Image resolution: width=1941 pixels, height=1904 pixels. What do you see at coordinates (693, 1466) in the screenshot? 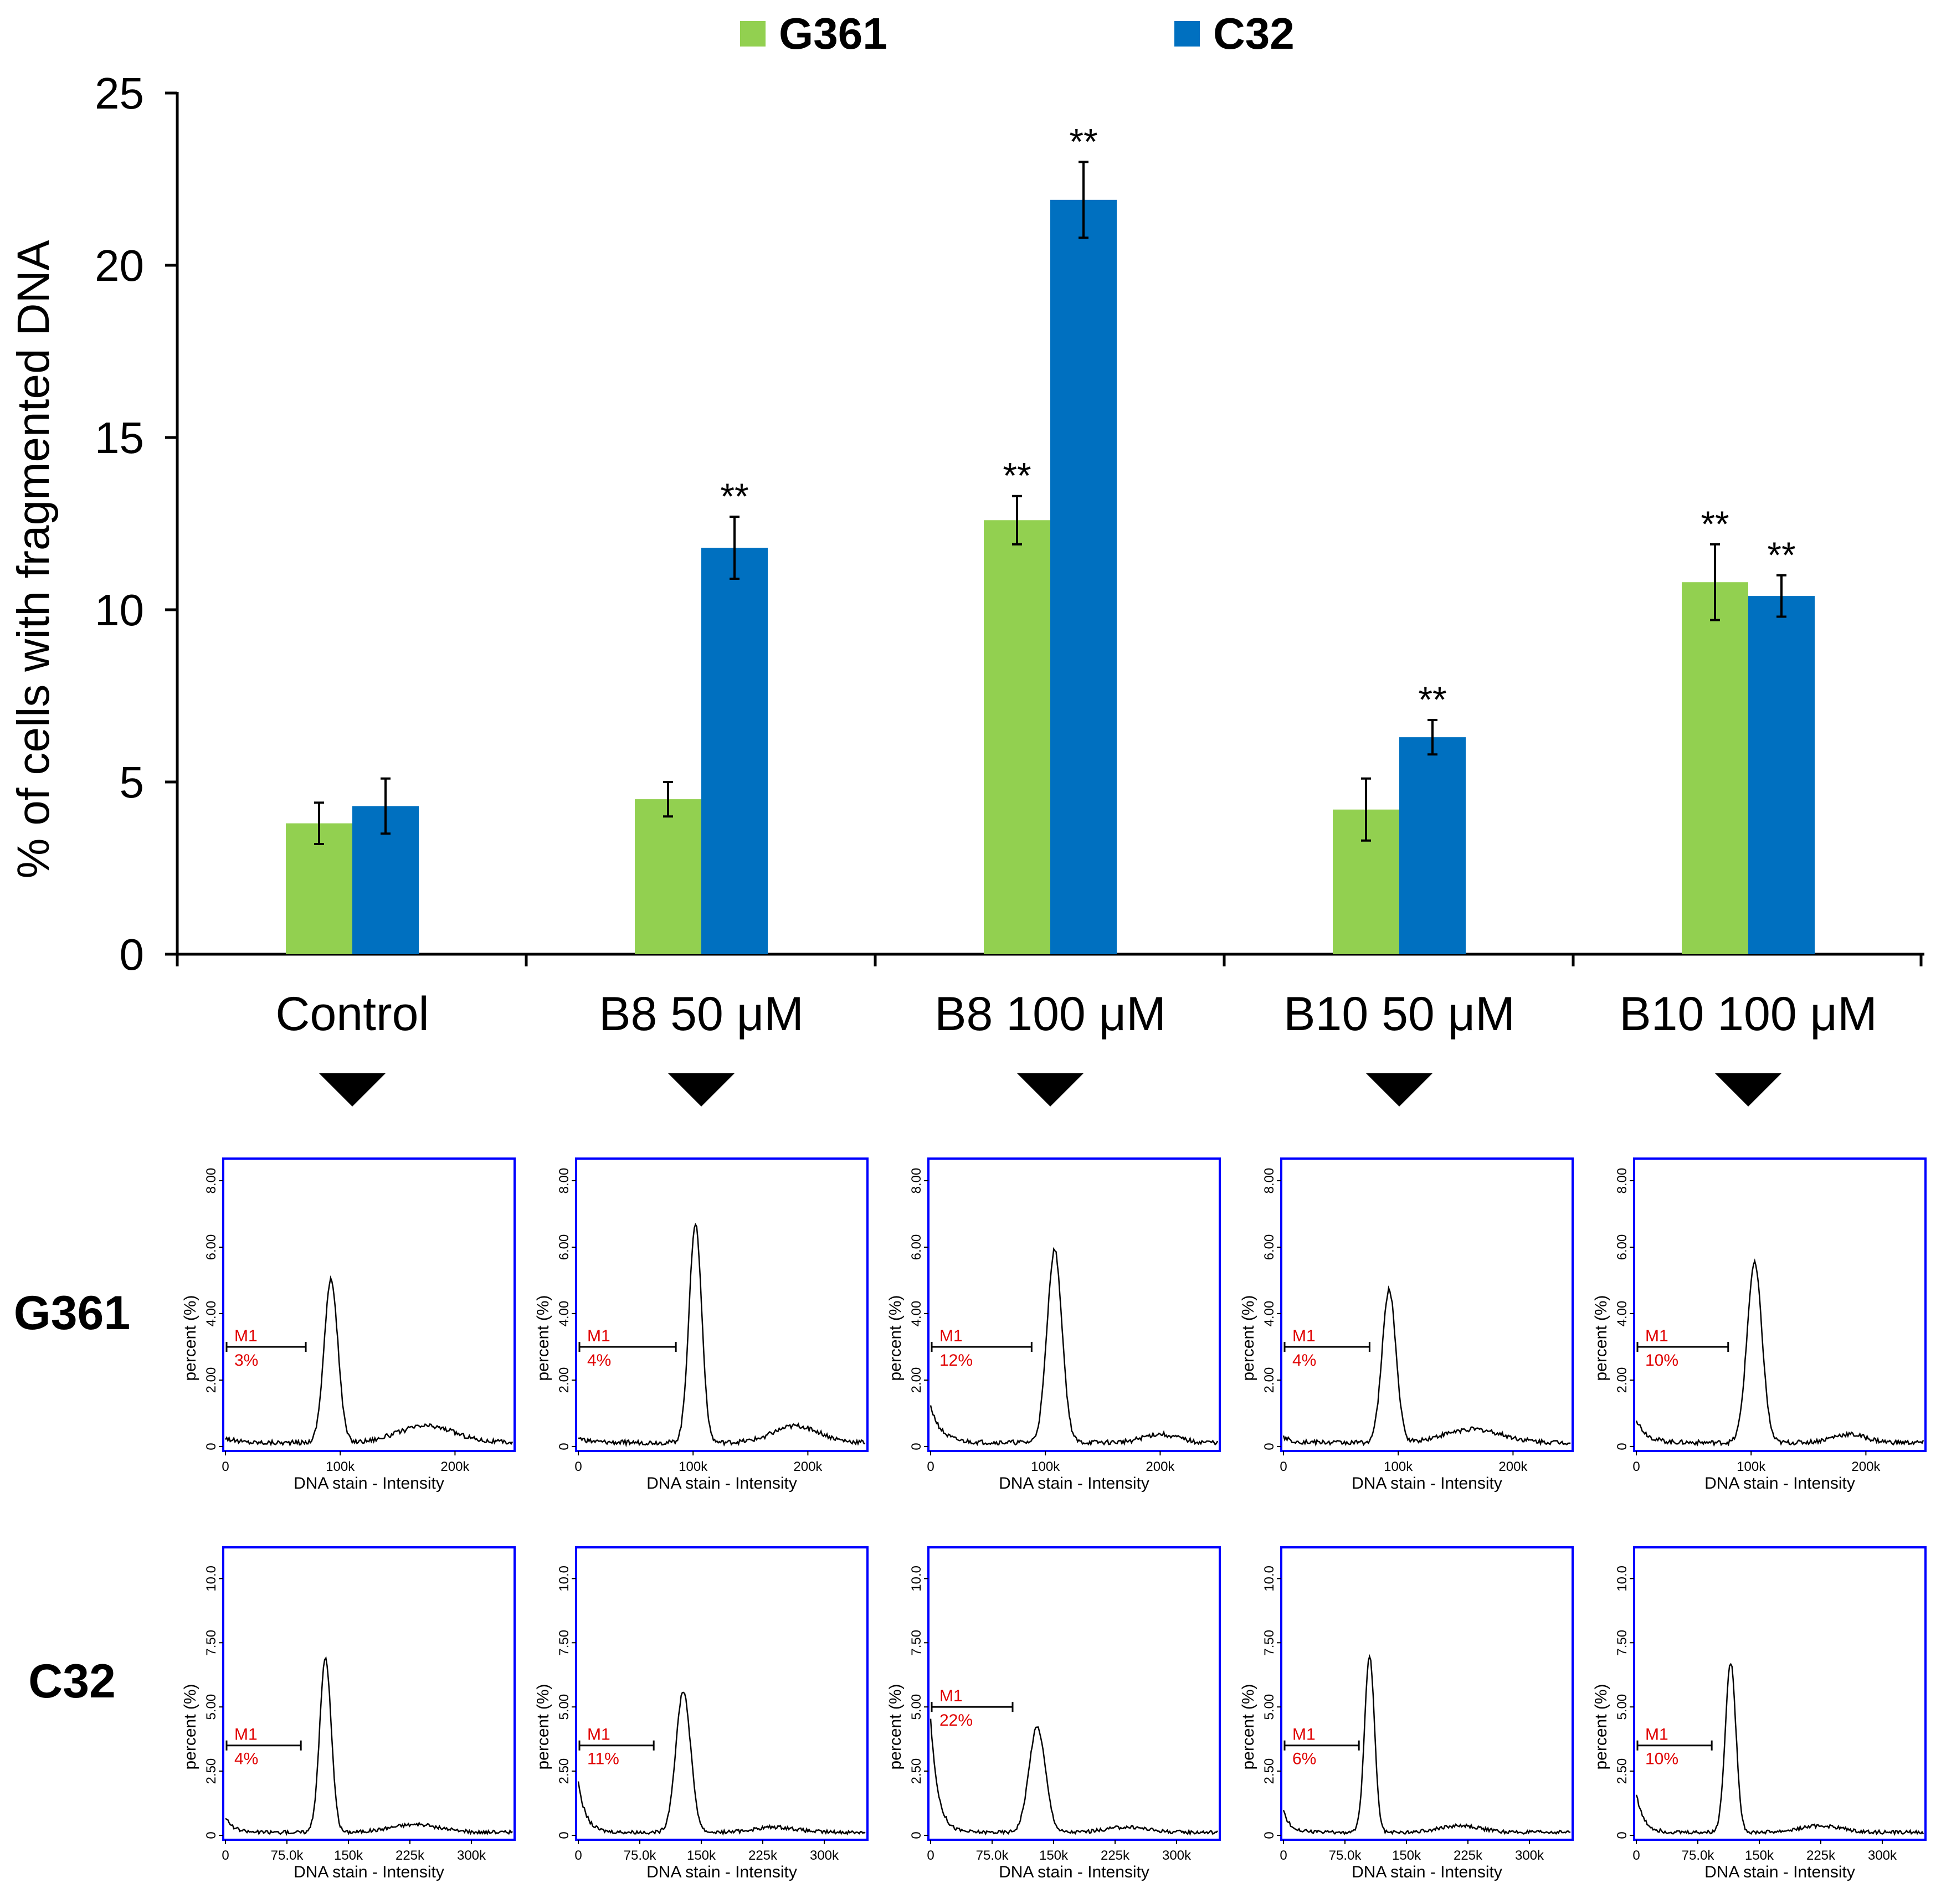
I see `hist-x-tick-label: 100k` at bounding box center [693, 1466].